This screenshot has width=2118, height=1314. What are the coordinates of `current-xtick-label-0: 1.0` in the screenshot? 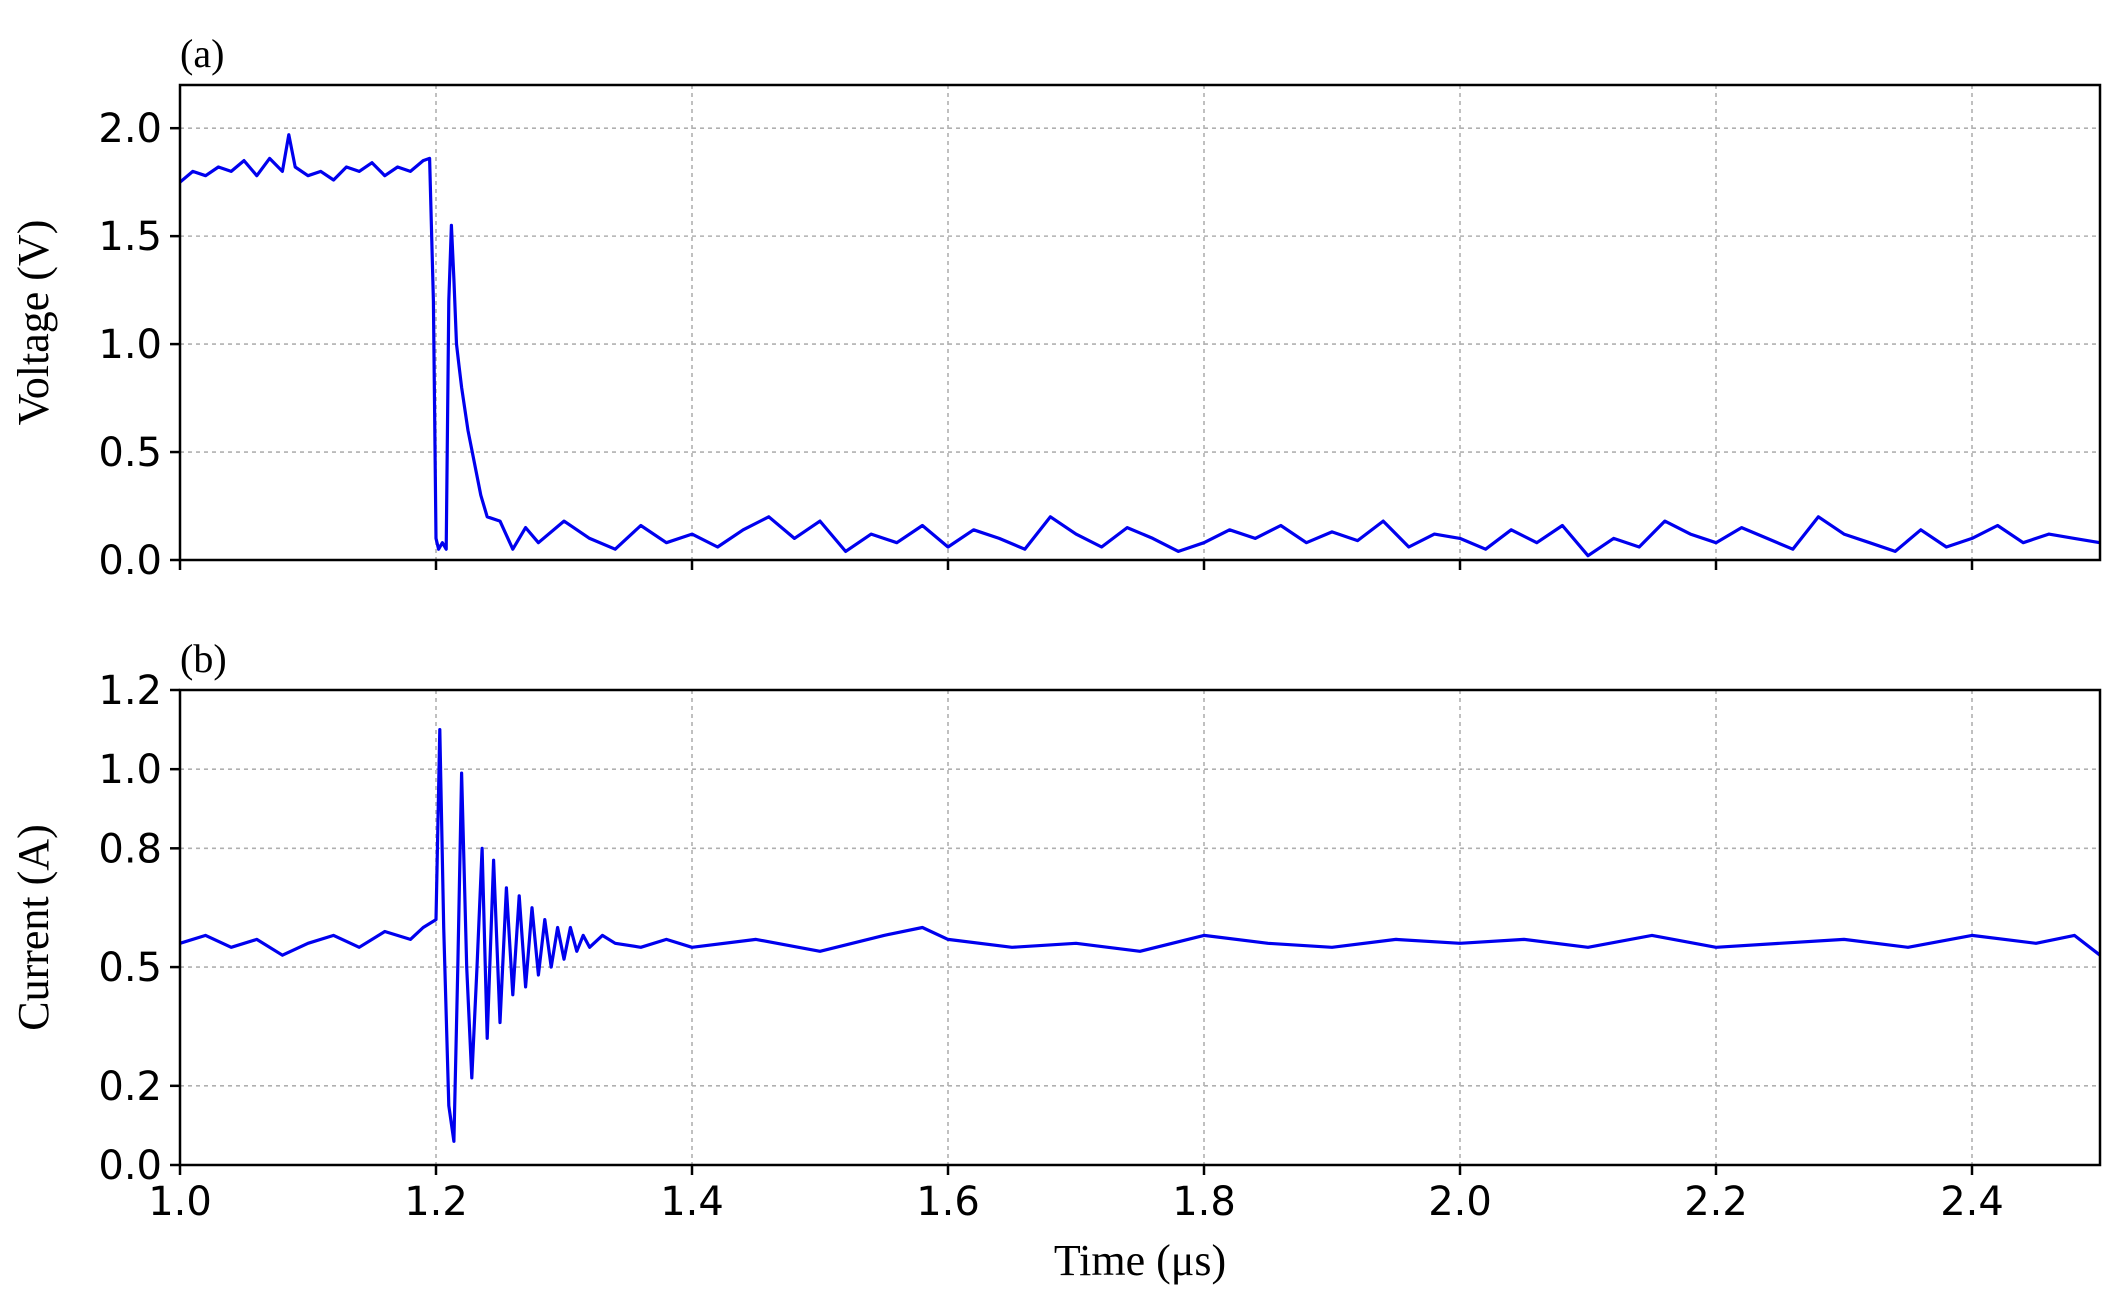 It's located at (180, 1202).